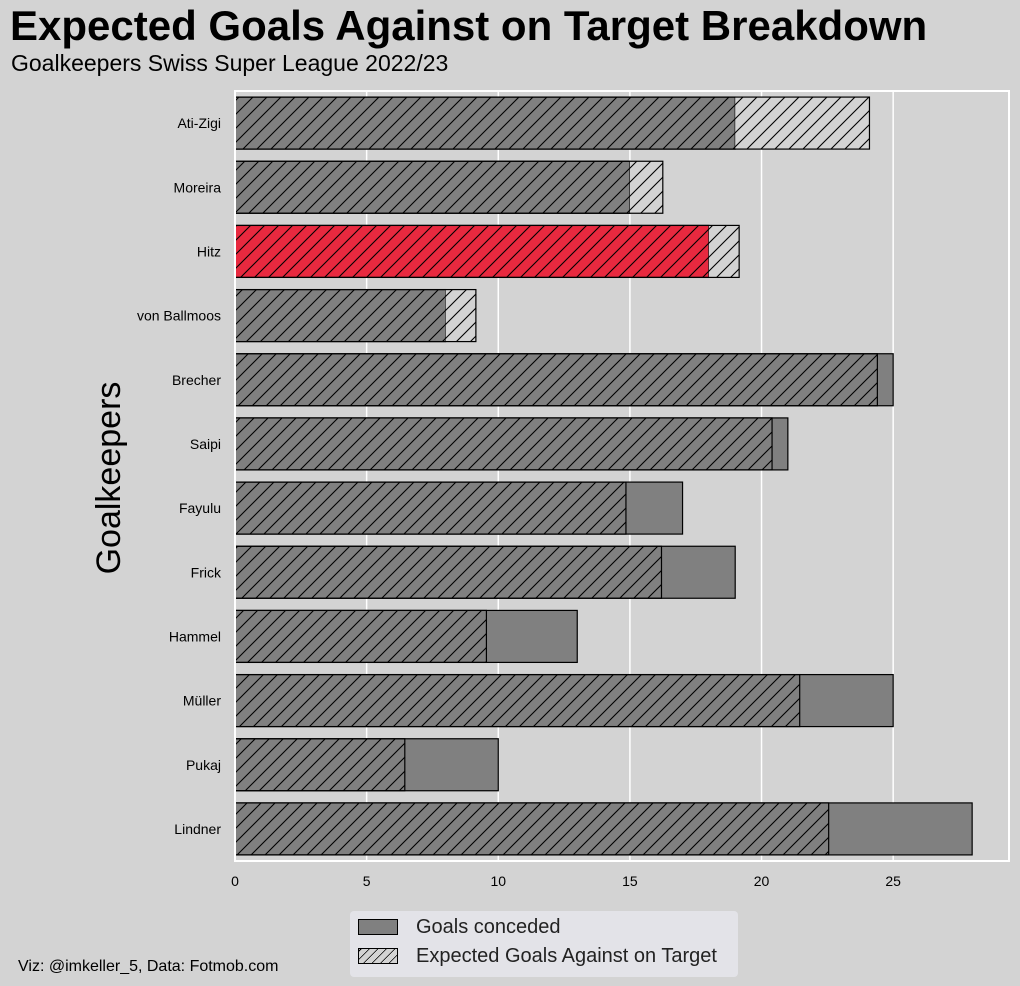 Image resolution: width=1020 pixels, height=986 pixels. I want to click on y-tick-label: Müller, so click(202, 701).